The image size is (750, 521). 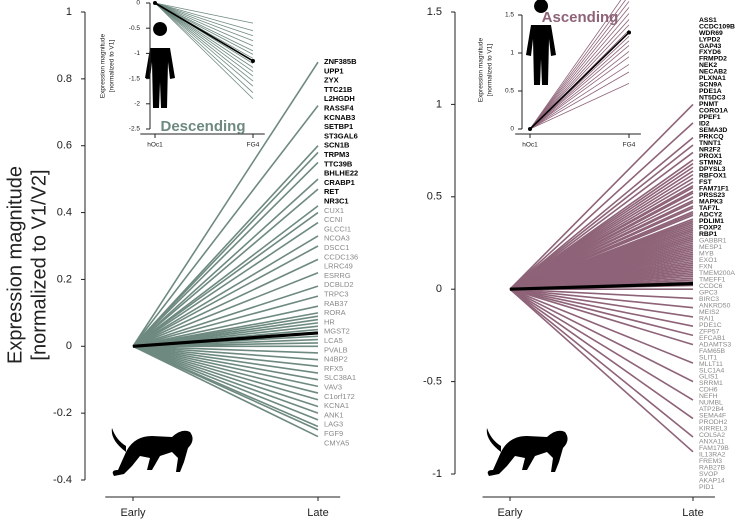 What do you see at coordinates (64, 146) in the screenshot?
I see `y-tick-label: 0.6` at bounding box center [64, 146].